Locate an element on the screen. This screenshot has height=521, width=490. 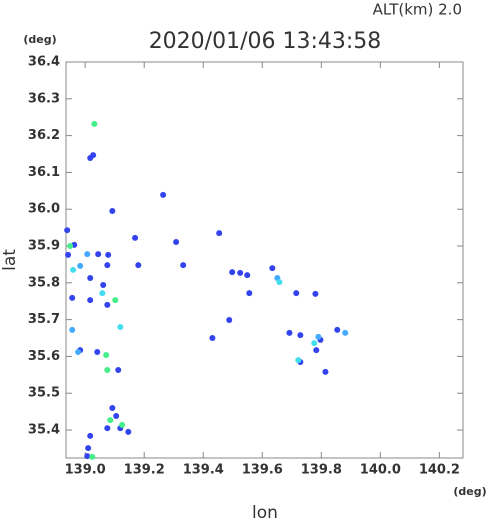
y-unit: (deg) is located at coordinates (39, 39).